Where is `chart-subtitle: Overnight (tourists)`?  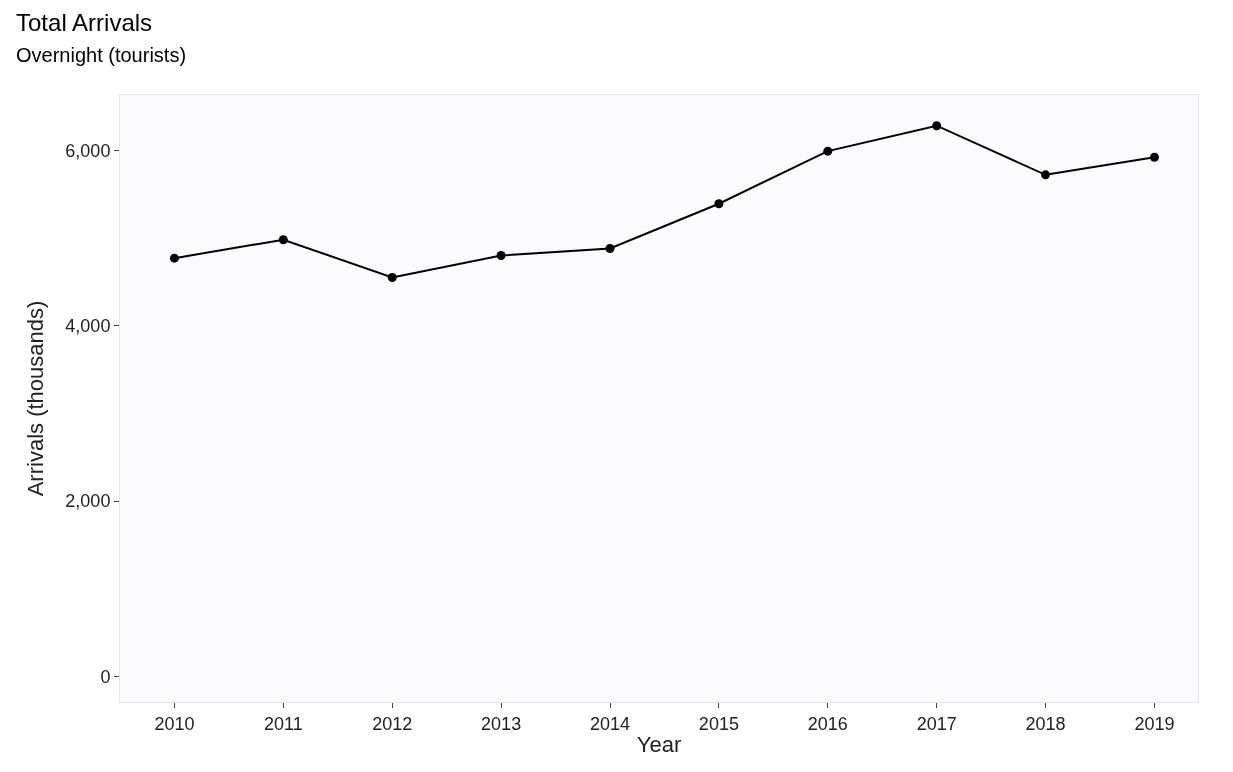 chart-subtitle: Overnight (tourists) is located at coordinates (101, 55).